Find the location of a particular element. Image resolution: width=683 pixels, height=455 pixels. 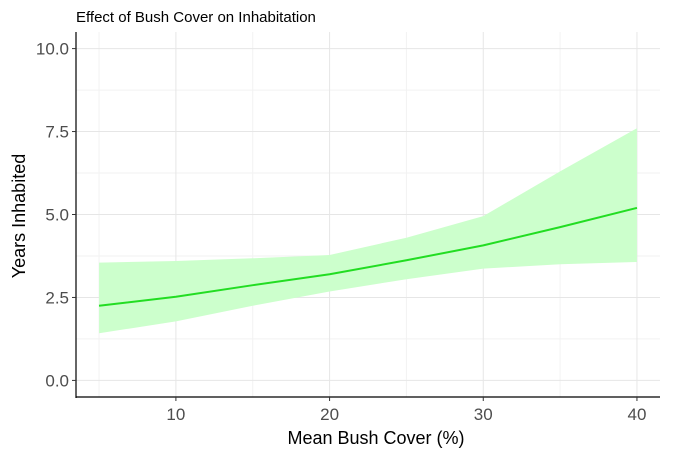

y-tick-label: 7.5 is located at coordinates (57, 132).